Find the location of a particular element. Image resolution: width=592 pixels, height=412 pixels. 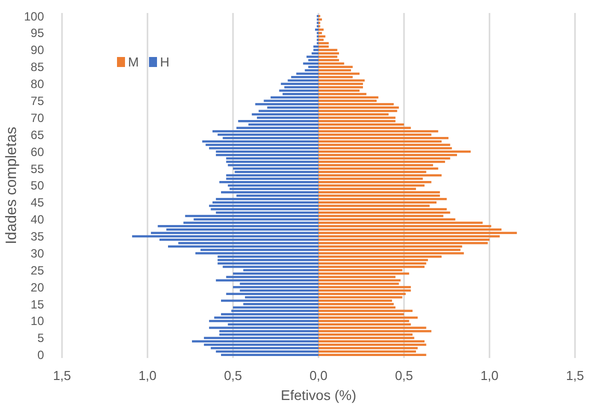

legend-label: M is located at coordinates (133, 62).